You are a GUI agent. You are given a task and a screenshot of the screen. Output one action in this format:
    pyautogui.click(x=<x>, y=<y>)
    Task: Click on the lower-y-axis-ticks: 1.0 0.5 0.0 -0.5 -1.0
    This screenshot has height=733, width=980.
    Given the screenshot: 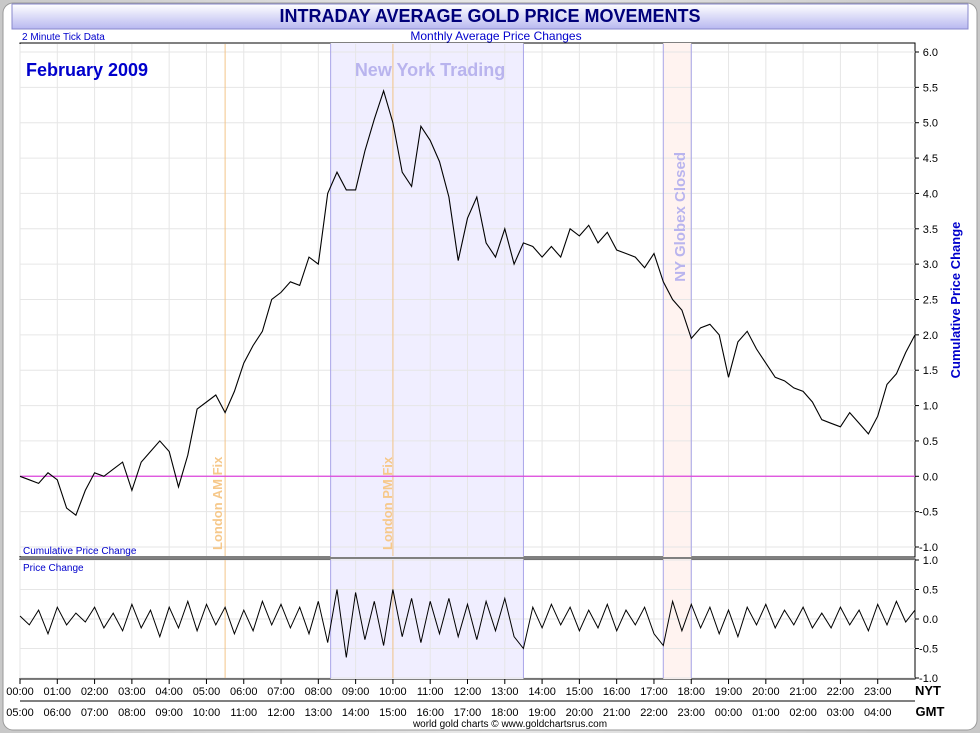 What is the action you would take?
    pyautogui.click(x=926, y=620)
    